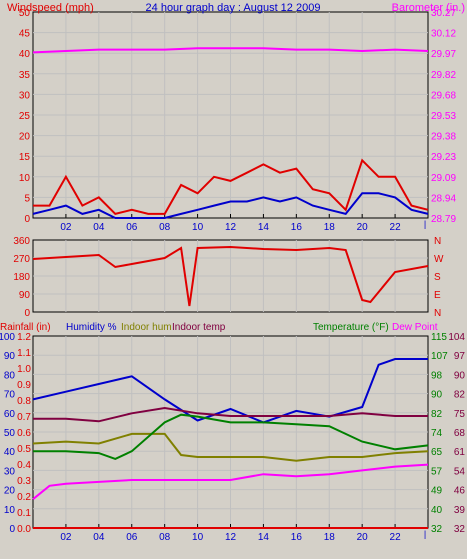  What do you see at coordinates (25, 178) in the screenshot?
I see `y-tick-label: 10` at bounding box center [25, 178].